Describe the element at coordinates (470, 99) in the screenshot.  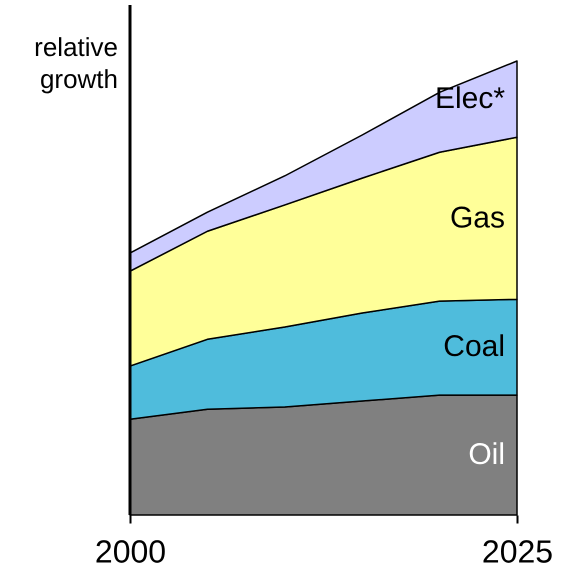
I see `series-label: Elec*` at that location.